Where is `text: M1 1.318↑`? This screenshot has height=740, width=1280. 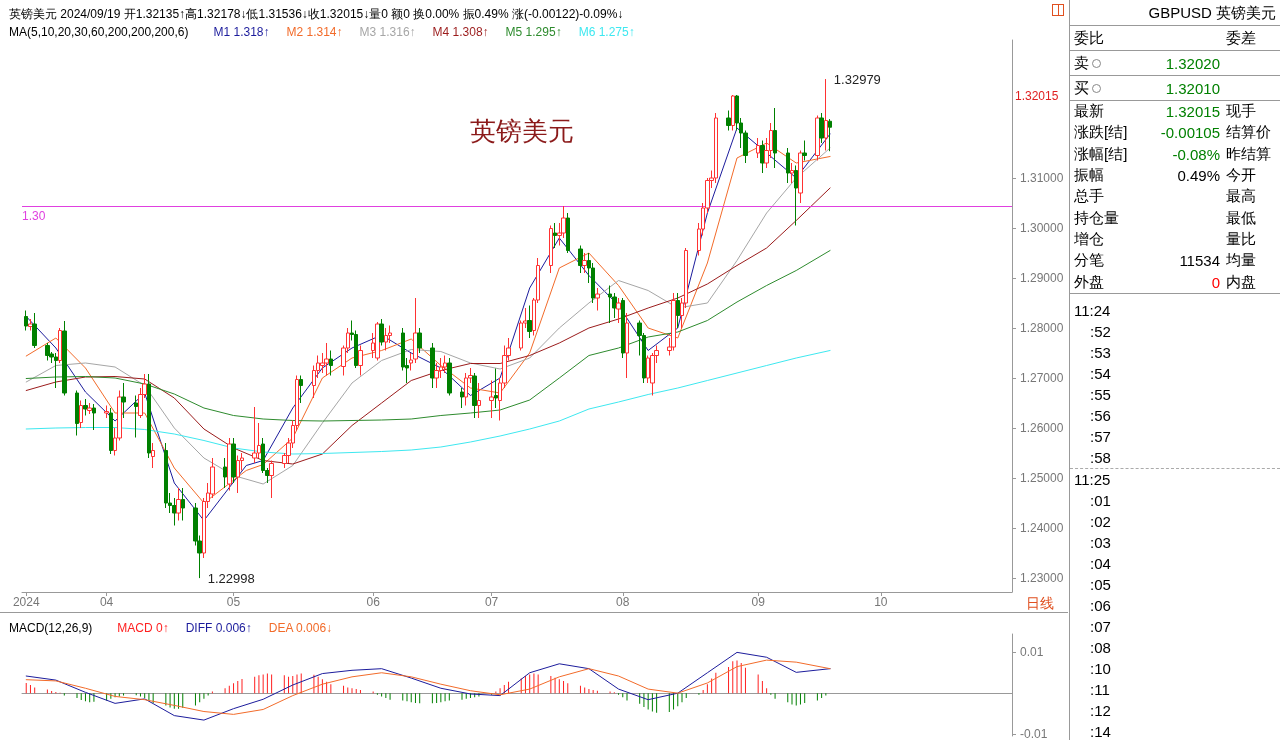
text: M1 1.318↑ is located at coordinates (241, 32).